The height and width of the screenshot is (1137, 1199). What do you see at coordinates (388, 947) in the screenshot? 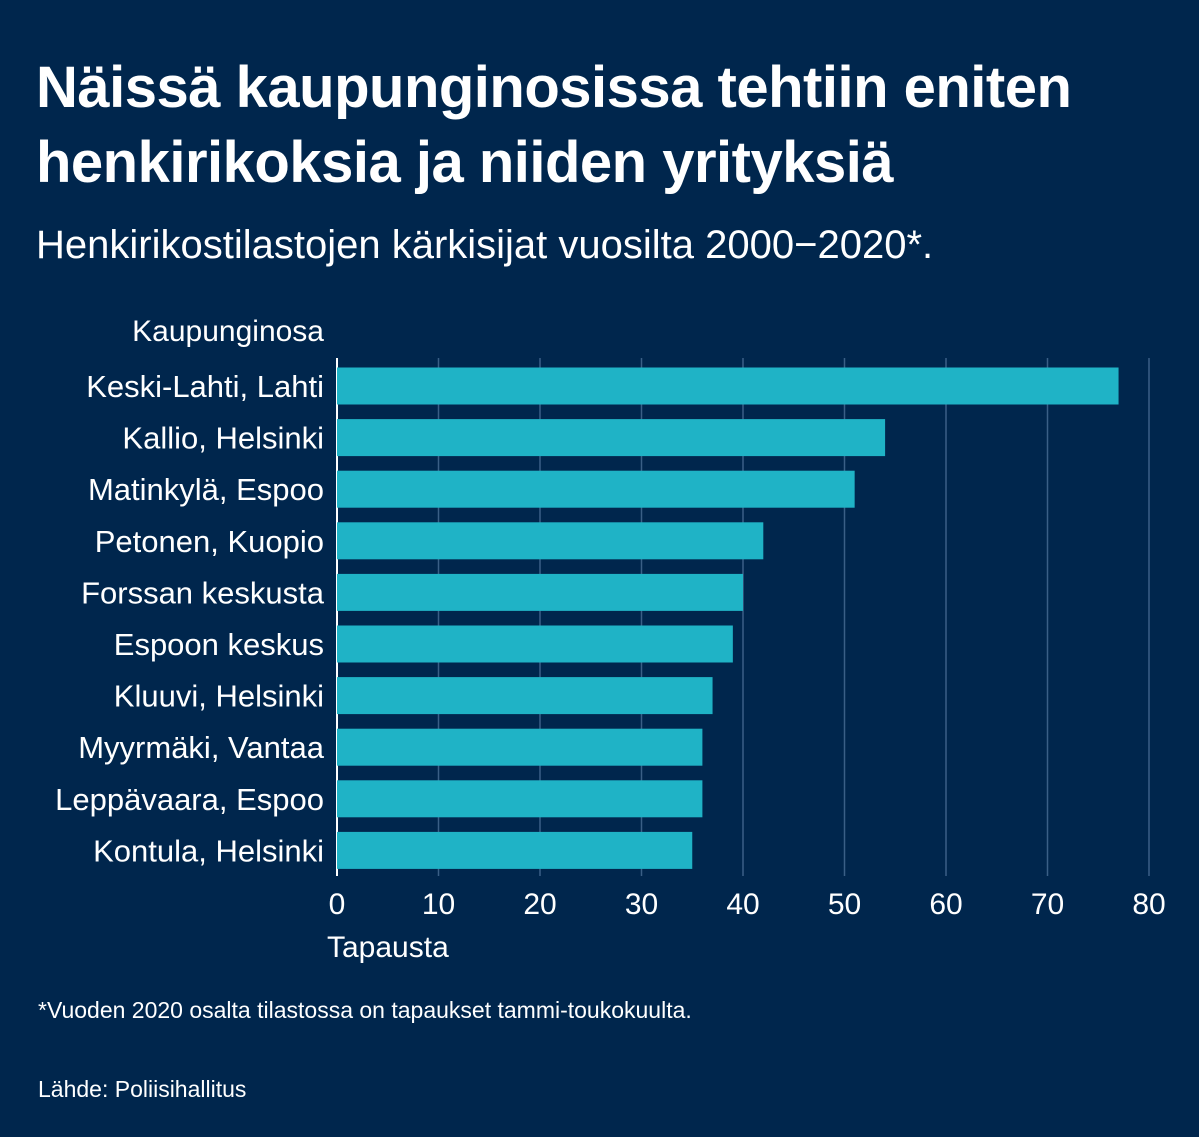
I see `x-axis-title: Tapausta` at bounding box center [388, 947].